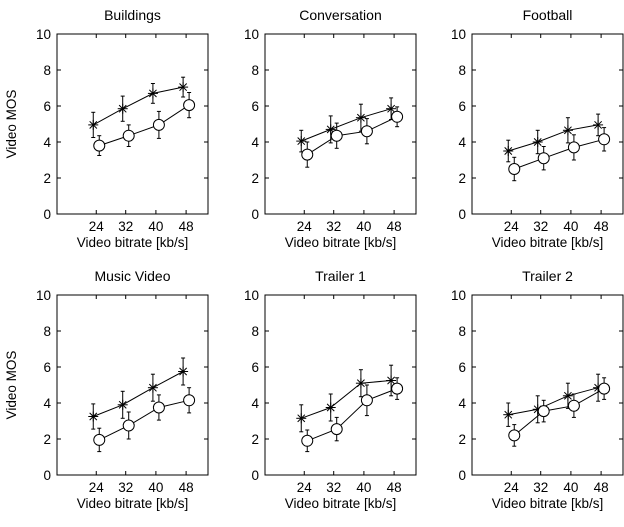 Image resolution: width=624 pixels, height=527 pixels. Describe the element at coordinates (132, 15) in the screenshot. I see `chart-title: Buildings` at that location.